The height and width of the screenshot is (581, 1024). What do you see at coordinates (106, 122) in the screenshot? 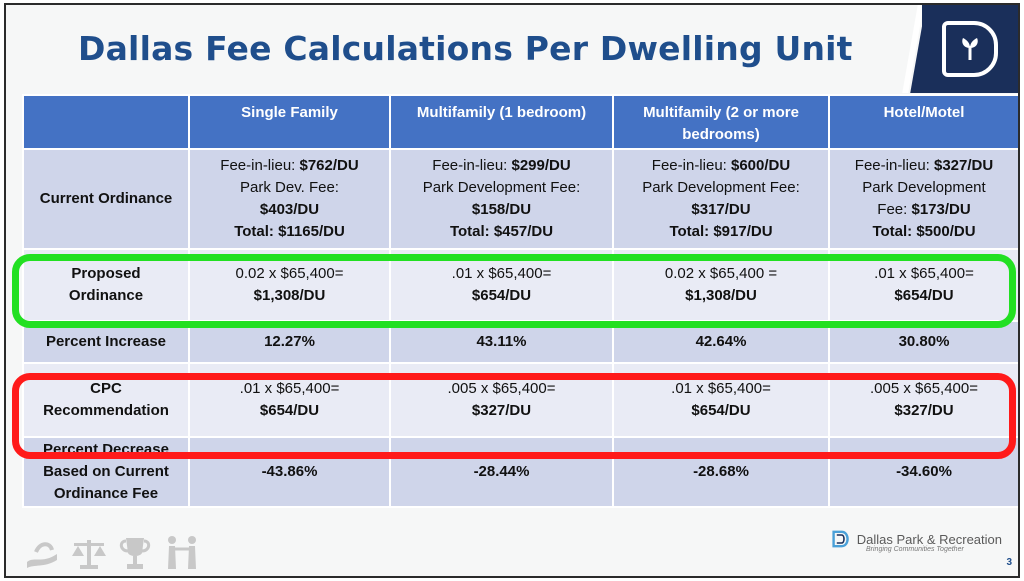
I see `header-blank` at bounding box center [106, 122].